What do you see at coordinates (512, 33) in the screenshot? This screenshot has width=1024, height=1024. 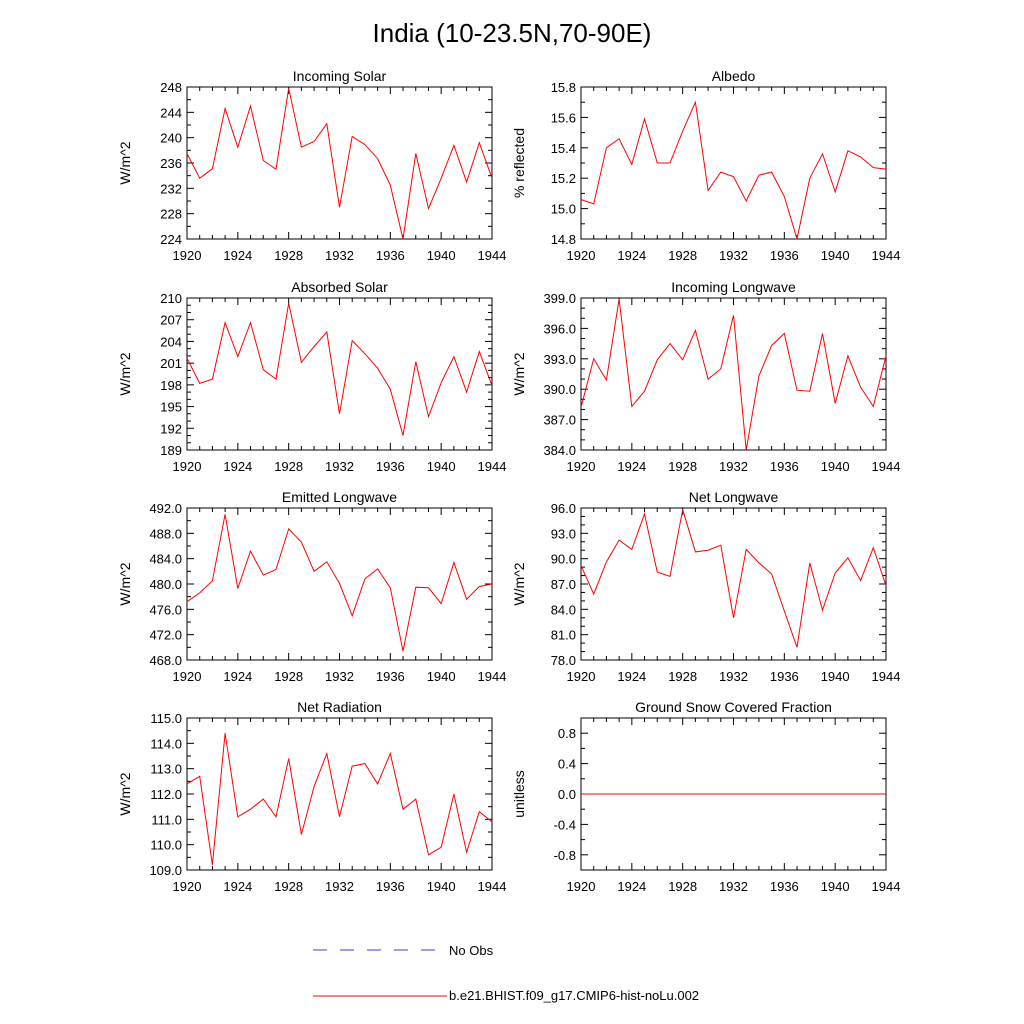 I see `page-title: India (10-23.5N,70-90E)` at bounding box center [512, 33].